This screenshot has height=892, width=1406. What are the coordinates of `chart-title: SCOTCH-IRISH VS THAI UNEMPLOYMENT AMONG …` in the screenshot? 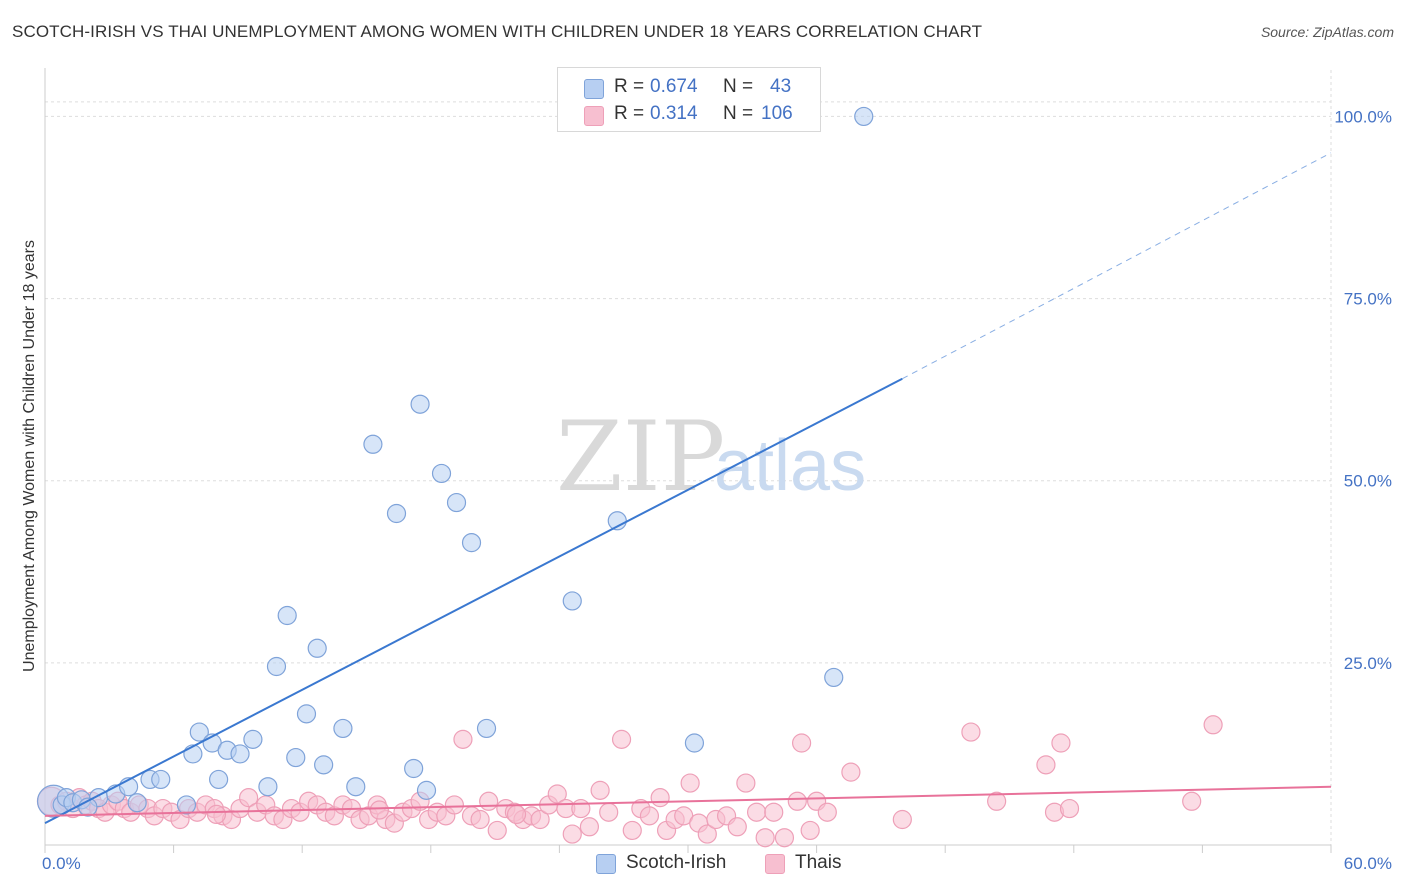 It's located at (497, 31).